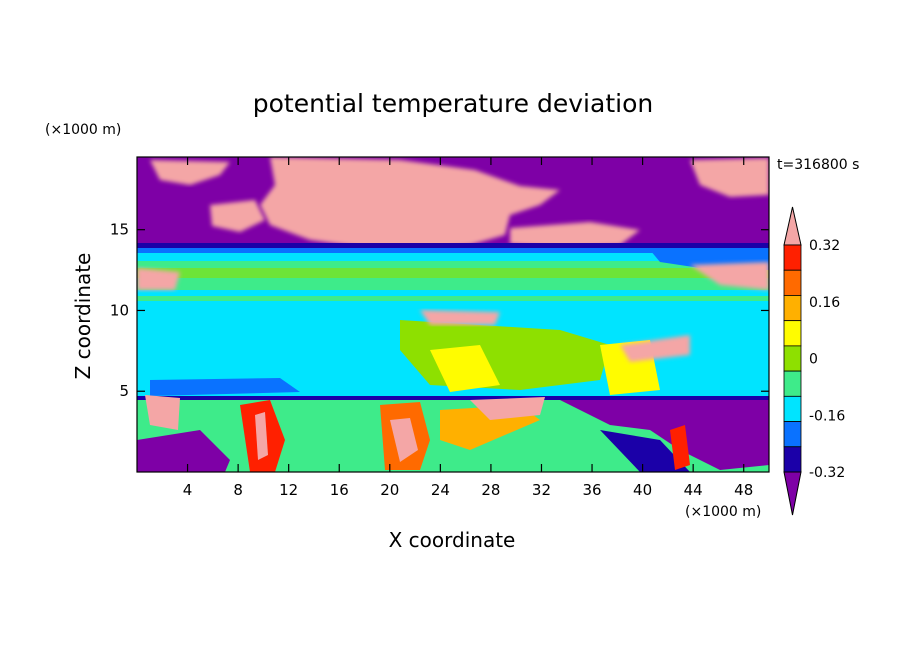 The height and width of the screenshot is (654, 904). I want to click on x-tick-label: 4, so click(188, 490).